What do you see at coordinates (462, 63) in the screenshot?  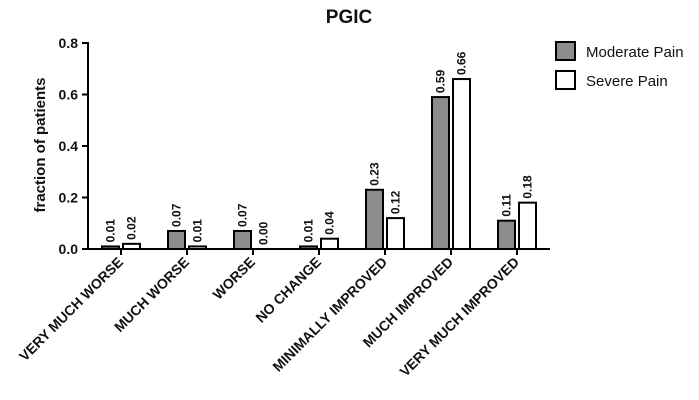 I see `data-label: 0.66` at bounding box center [462, 63].